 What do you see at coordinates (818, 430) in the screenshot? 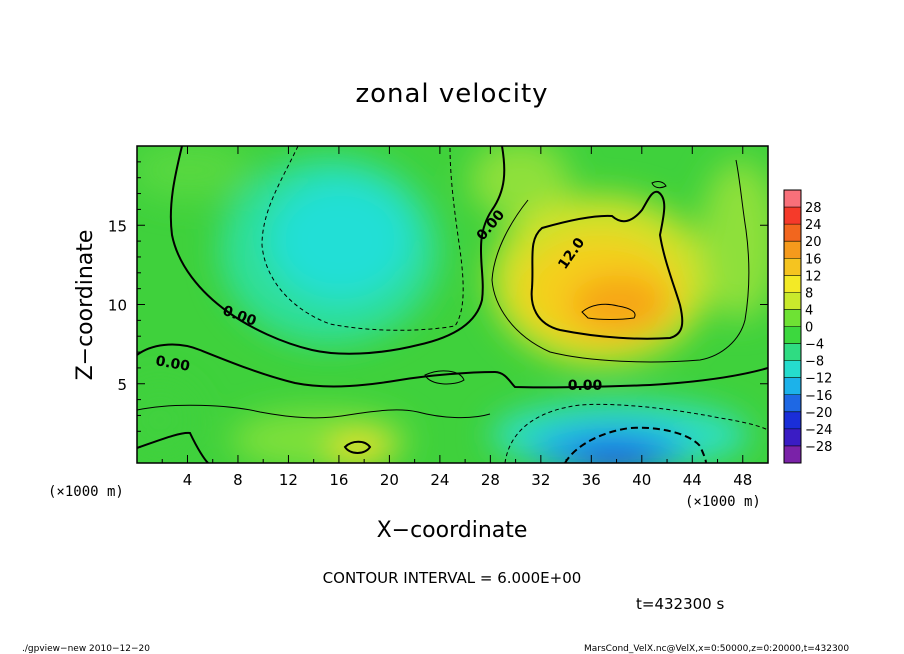
I see `colorbar-label: −24` at bounding box center [818, 430].